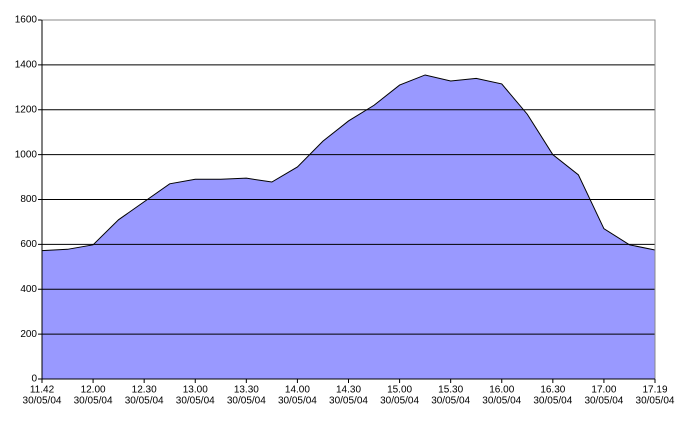  I want to click on x-tick-label: 15.00, so click(399, 390).